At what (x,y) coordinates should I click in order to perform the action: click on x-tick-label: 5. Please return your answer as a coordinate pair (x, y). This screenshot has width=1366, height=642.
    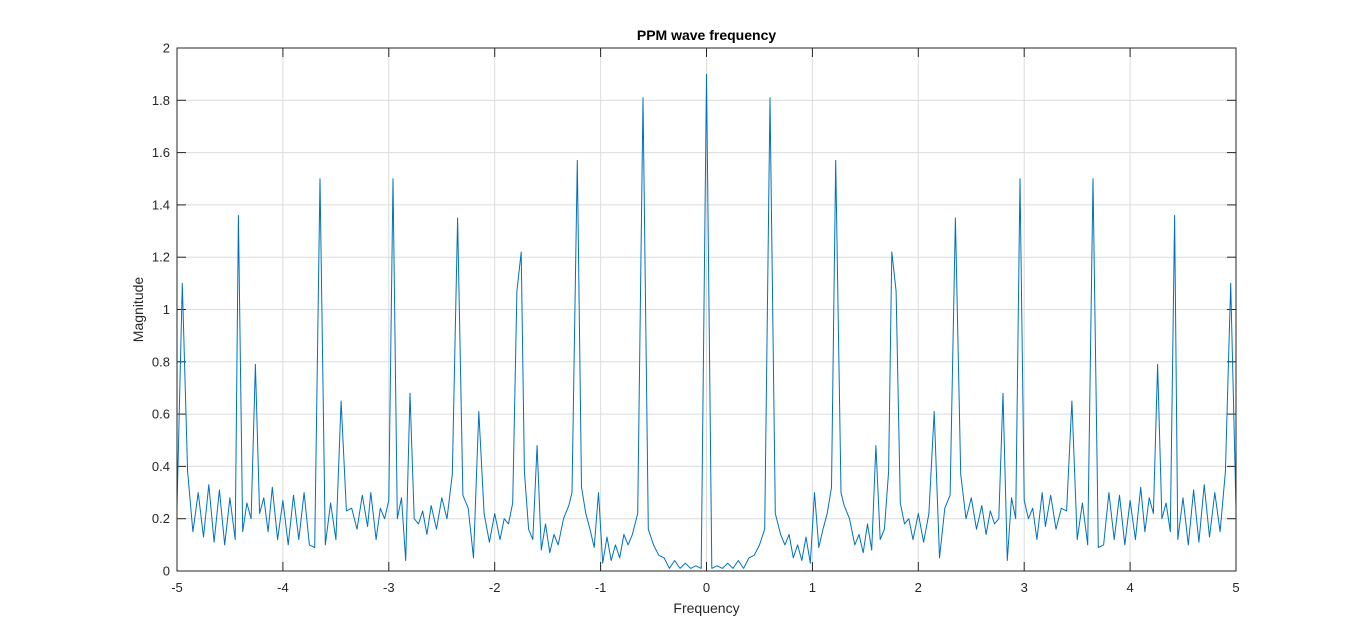
    Looking at the image, I should click on (1235, 587).